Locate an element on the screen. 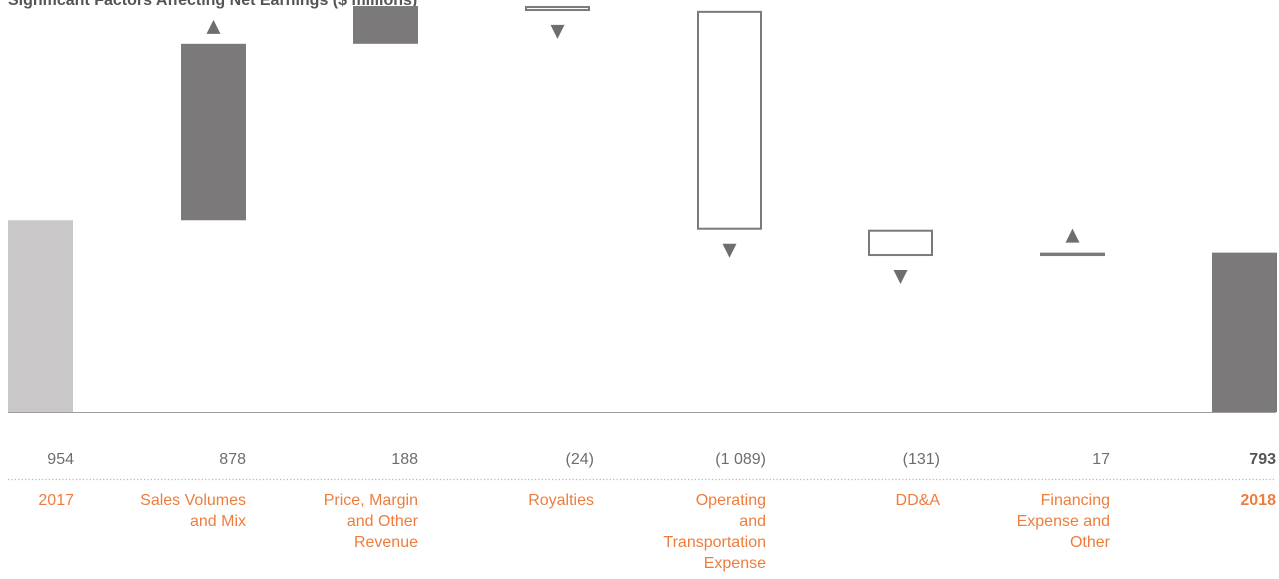  value-label: 793 is located at coordinates (1262, 459).